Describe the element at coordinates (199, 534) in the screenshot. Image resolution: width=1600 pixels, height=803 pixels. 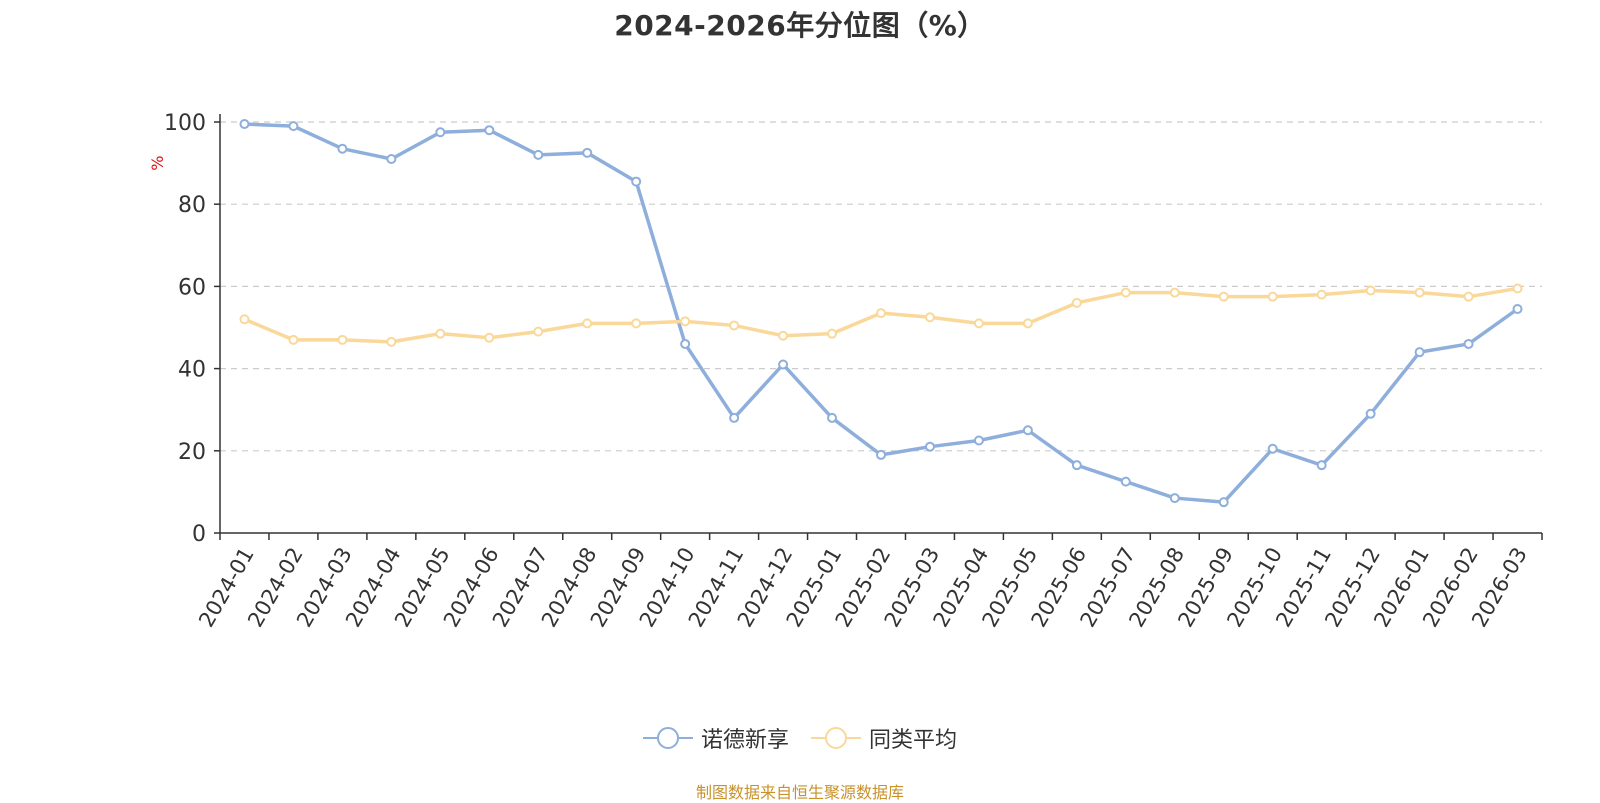
I see `y-tick-label: 0` at that location.